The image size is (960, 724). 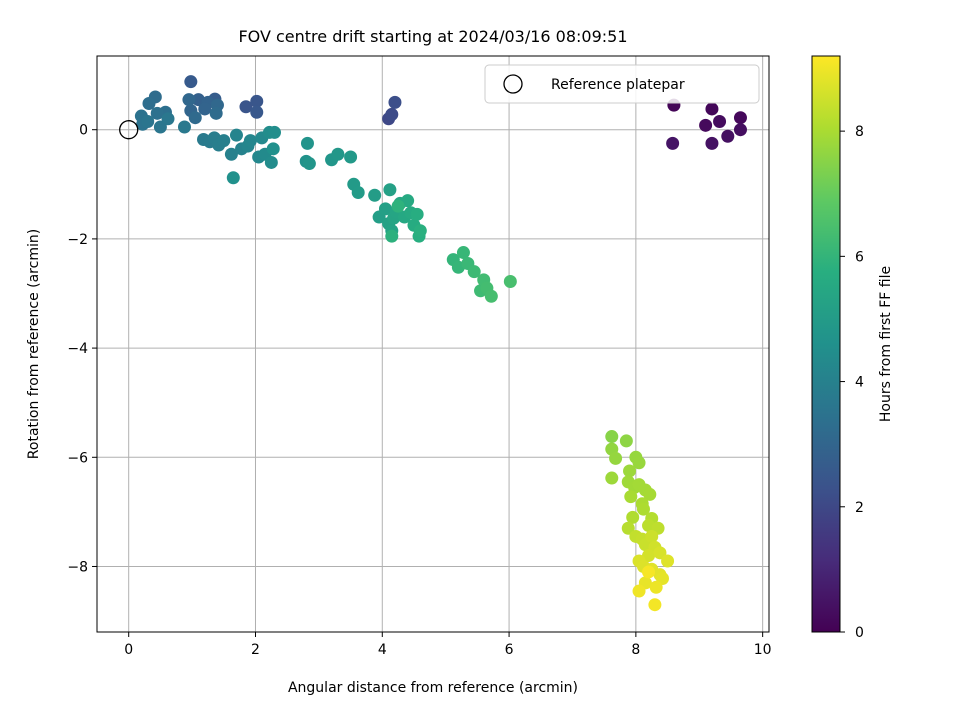 I want to click on reference-layer, so click(x=129, y=130).